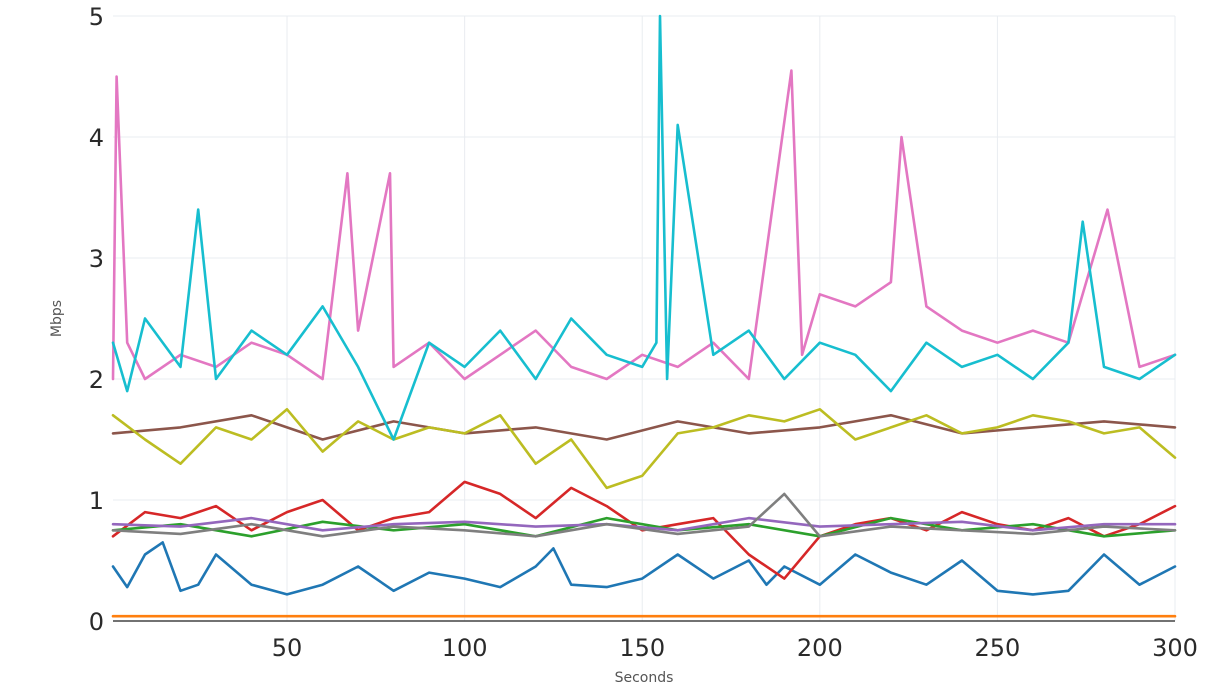 The width and height of the screenshot is (1217, 689). Describe the element at coordinates (998, 648) in the screenshot. I see `x-tick-label: 250` at that location.